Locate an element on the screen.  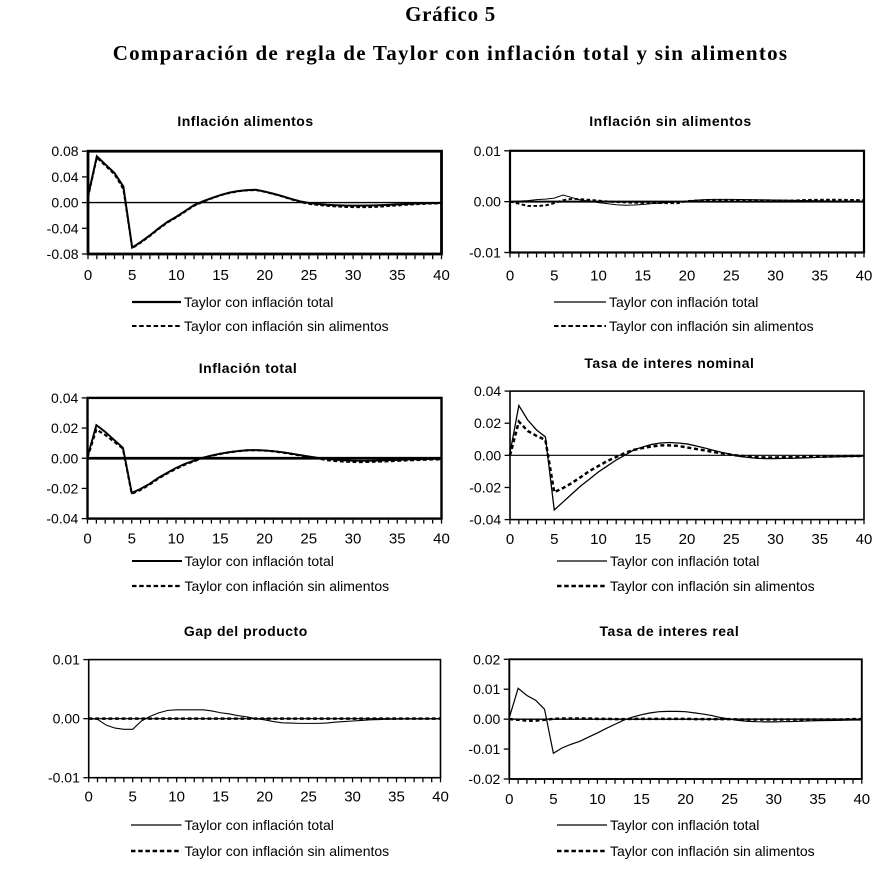
series-solid is located at coordinates (685, 721).